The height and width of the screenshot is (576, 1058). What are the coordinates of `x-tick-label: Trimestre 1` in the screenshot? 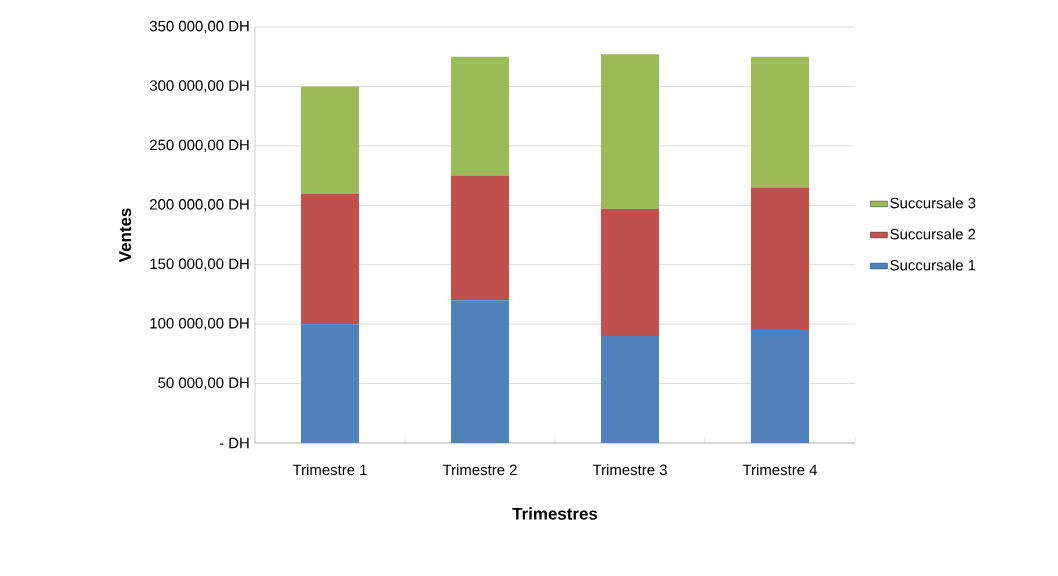 It's located at (329, 470).